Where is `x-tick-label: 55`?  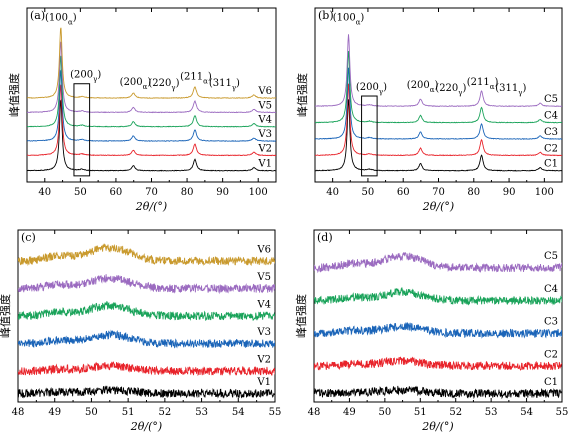 x-tick-label: 55 is located at coordinates (562, 412).